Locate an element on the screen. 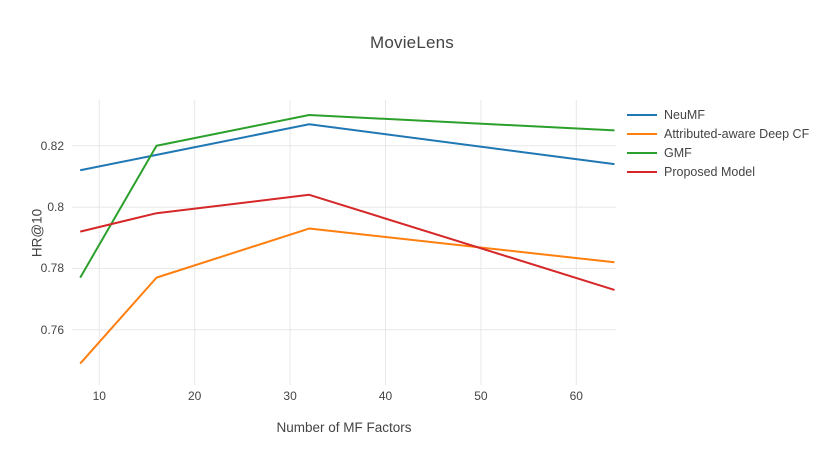 Image resolution: width=824 pixels, height=462 pixels. legend-item-gmf: GMF is located at coordinates (718, 152).